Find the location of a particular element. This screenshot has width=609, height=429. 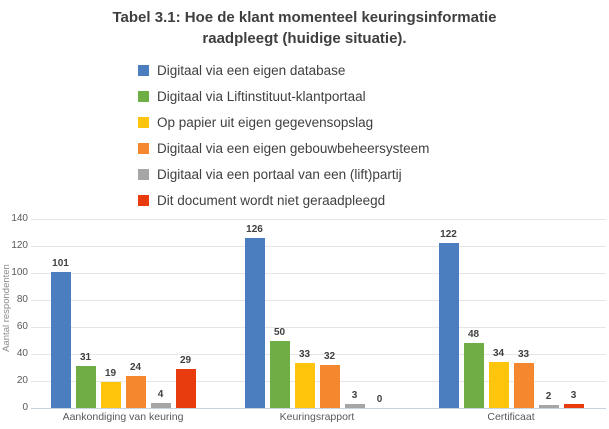

data-label-series5-cat0: 29 is located at coordinates (185, 360).